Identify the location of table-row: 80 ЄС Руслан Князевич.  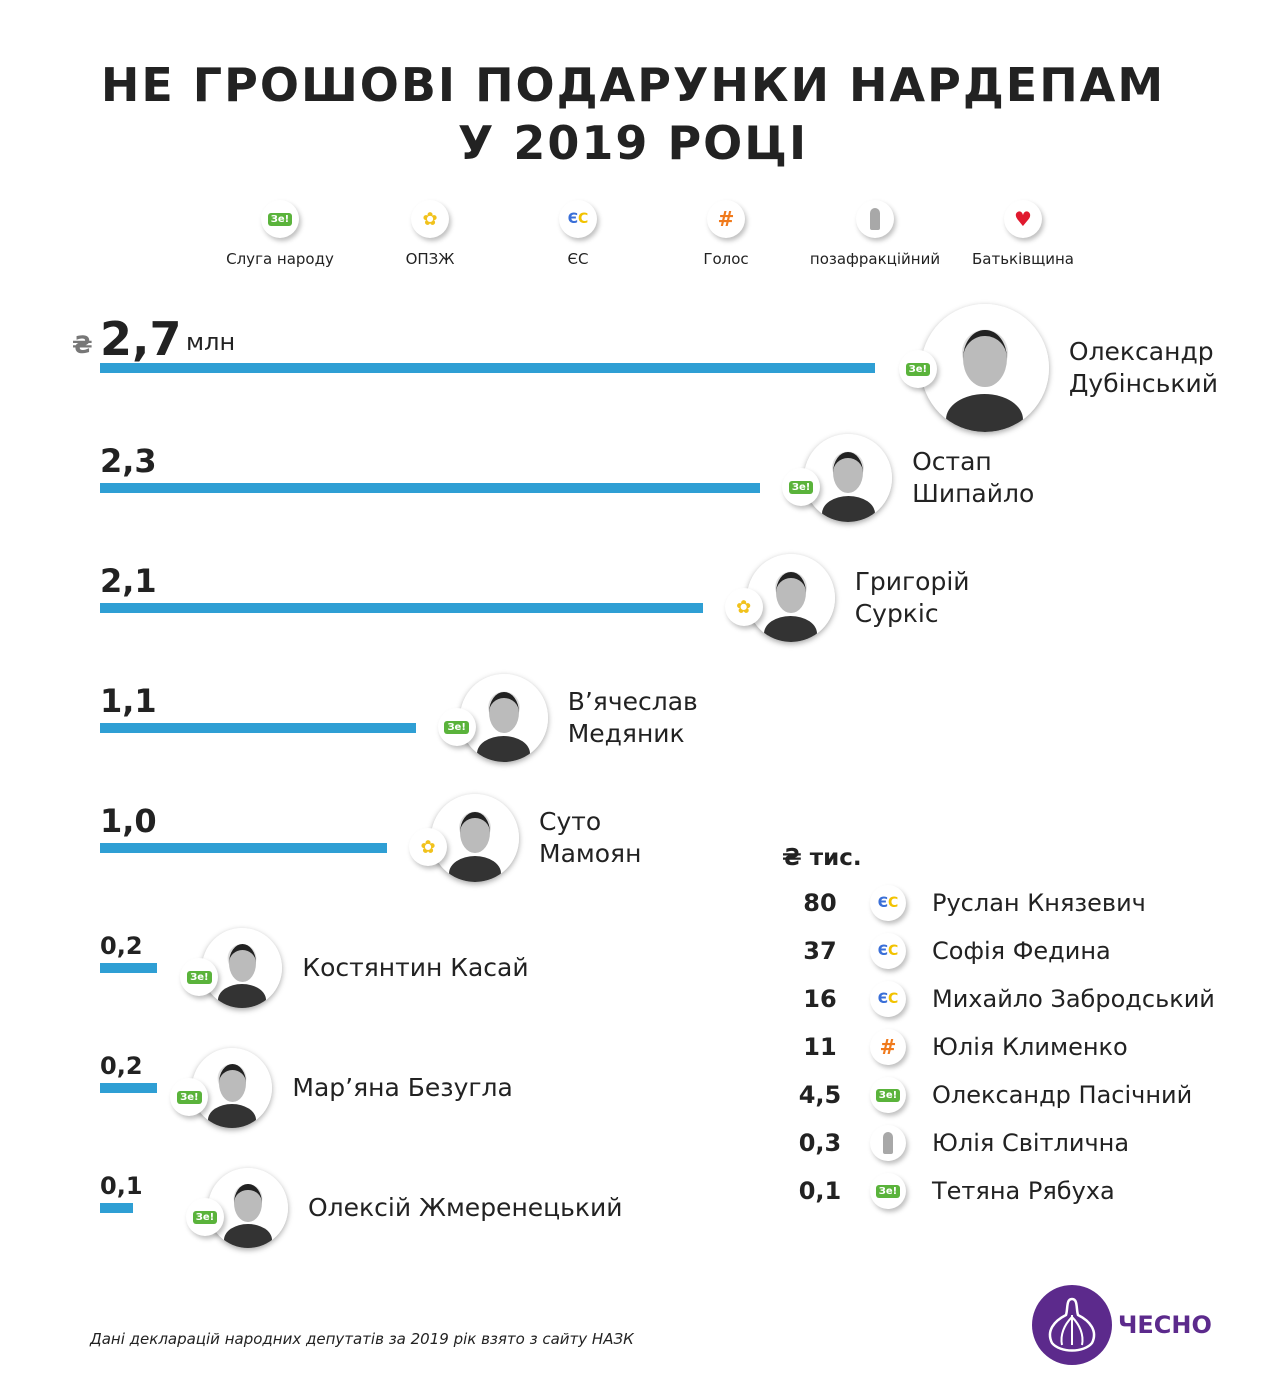
(1010, 905).